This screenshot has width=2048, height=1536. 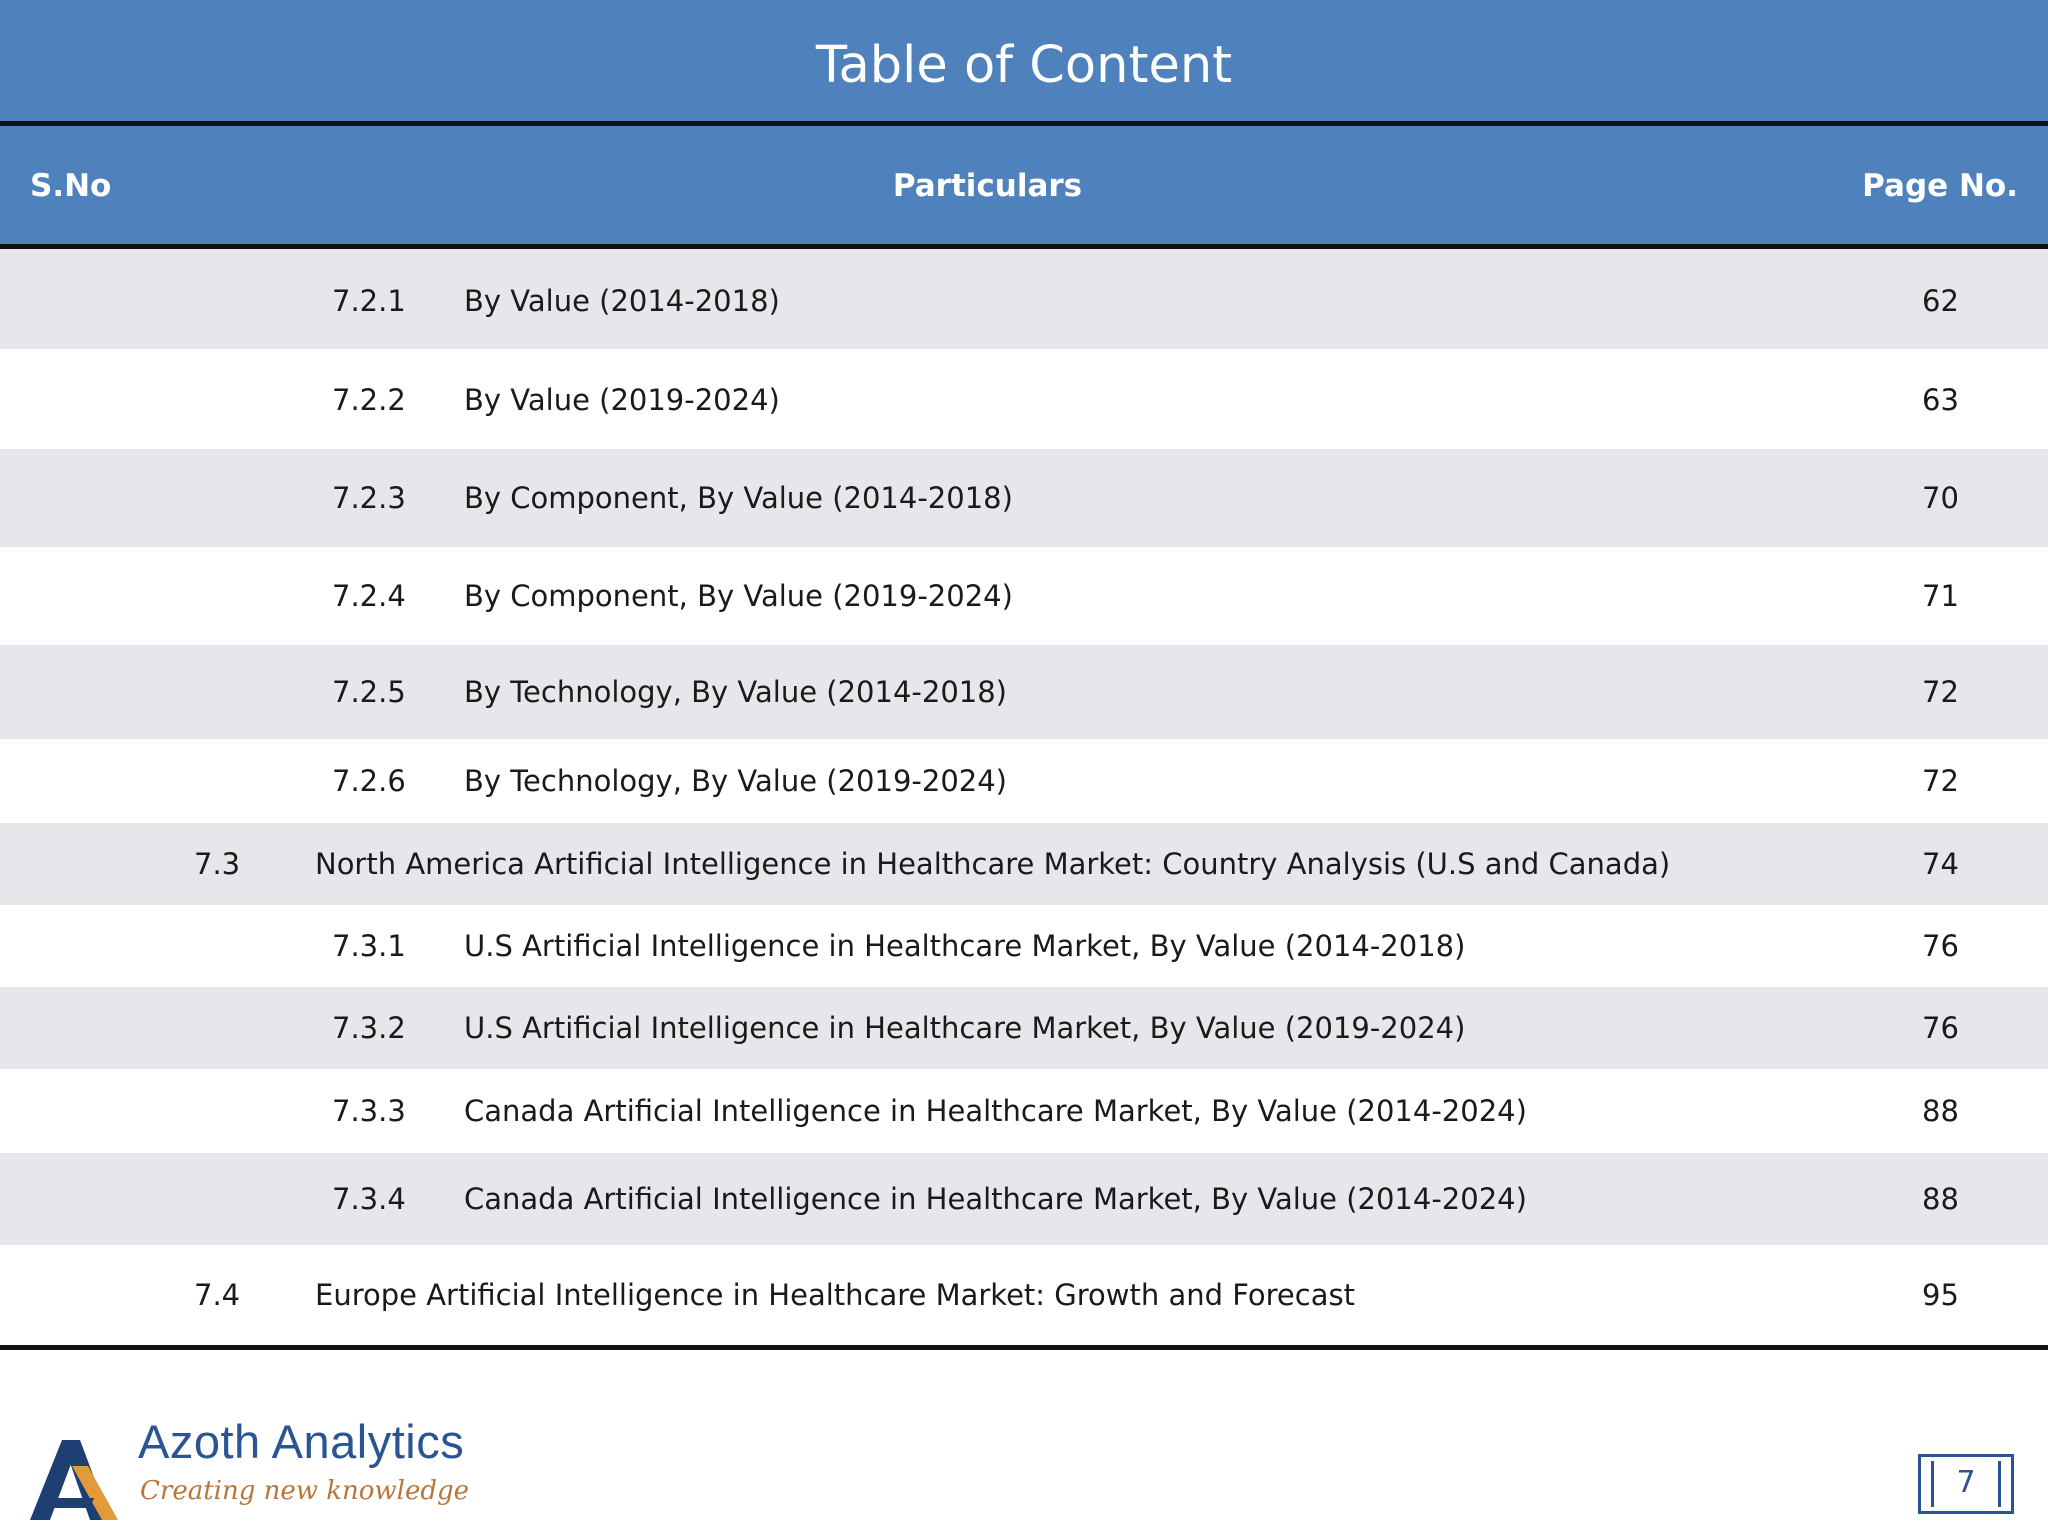 I want to click on row-sno: 7.3.3, so click(x=369, y=1111).